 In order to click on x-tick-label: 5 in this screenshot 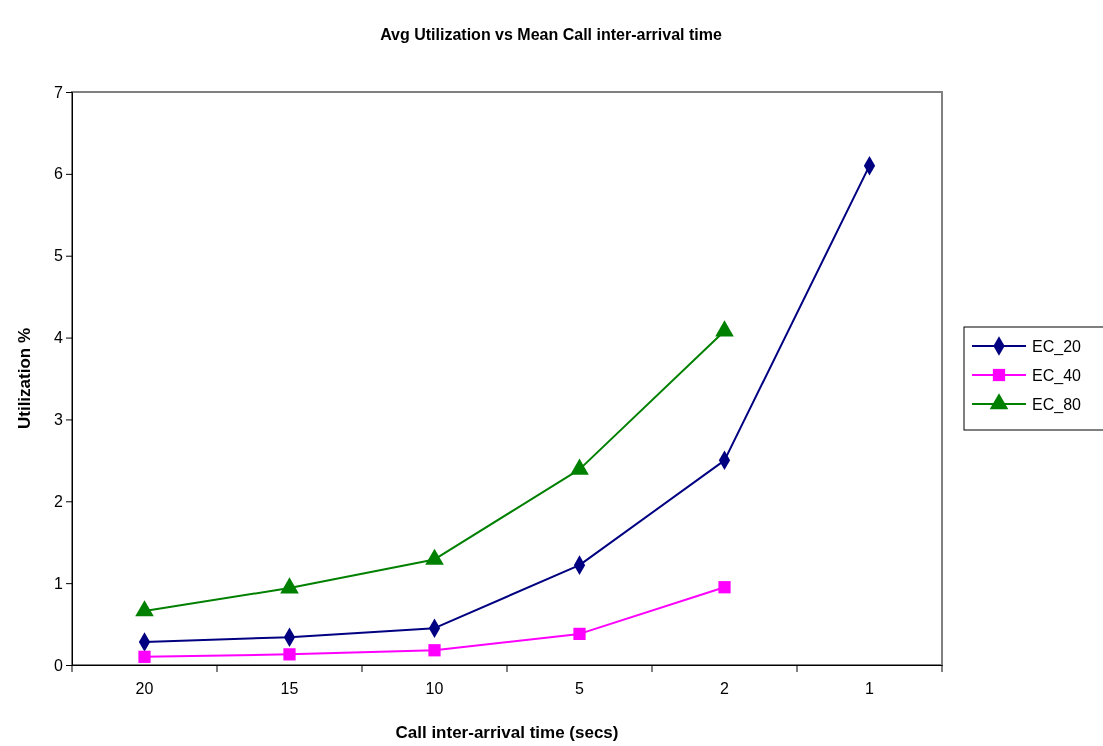, I will do `click(580, 688)`.